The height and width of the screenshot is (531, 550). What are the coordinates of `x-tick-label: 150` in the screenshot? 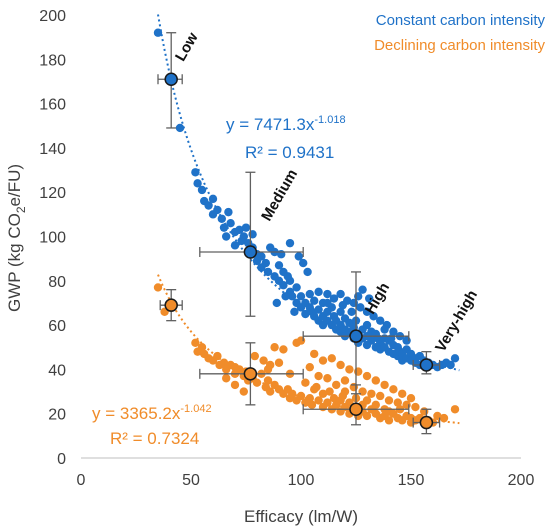 It's located at (411, 480).